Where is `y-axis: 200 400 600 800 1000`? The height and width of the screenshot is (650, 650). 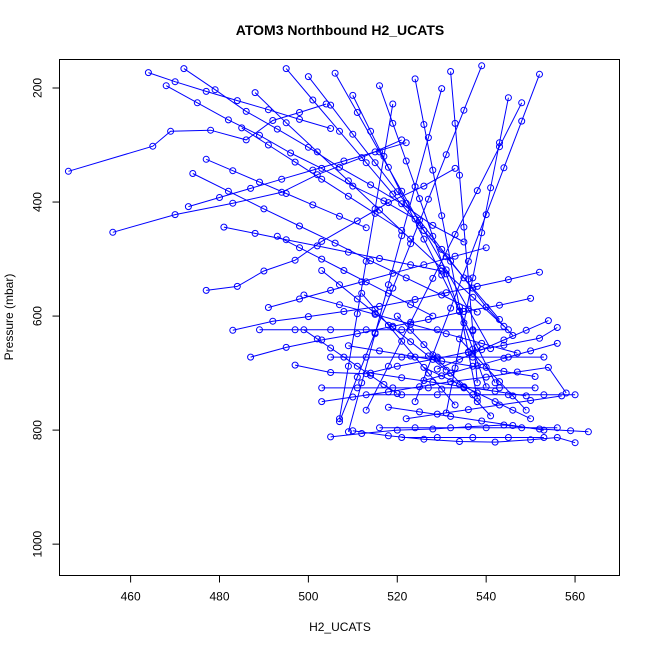
y-axis: 200 400 600 800 1000 is located at coordinates (45, 317).